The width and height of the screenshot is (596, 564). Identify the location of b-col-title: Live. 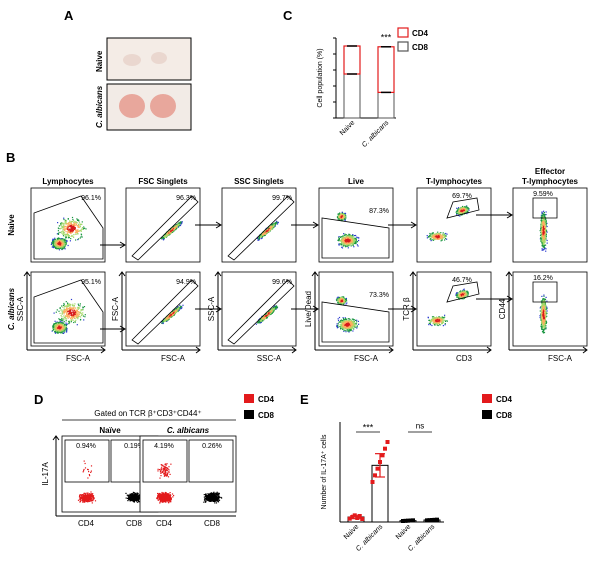
(356, 181).